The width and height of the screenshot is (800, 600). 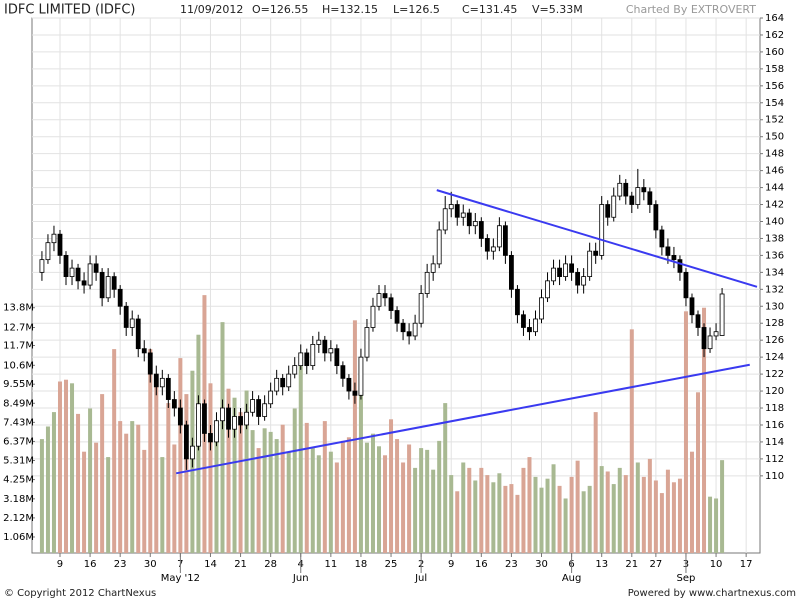 What do you see at coordinates (716, 564) in the screenshot?
I see `x-tick-label: 10` at bounding box center [716, 564].